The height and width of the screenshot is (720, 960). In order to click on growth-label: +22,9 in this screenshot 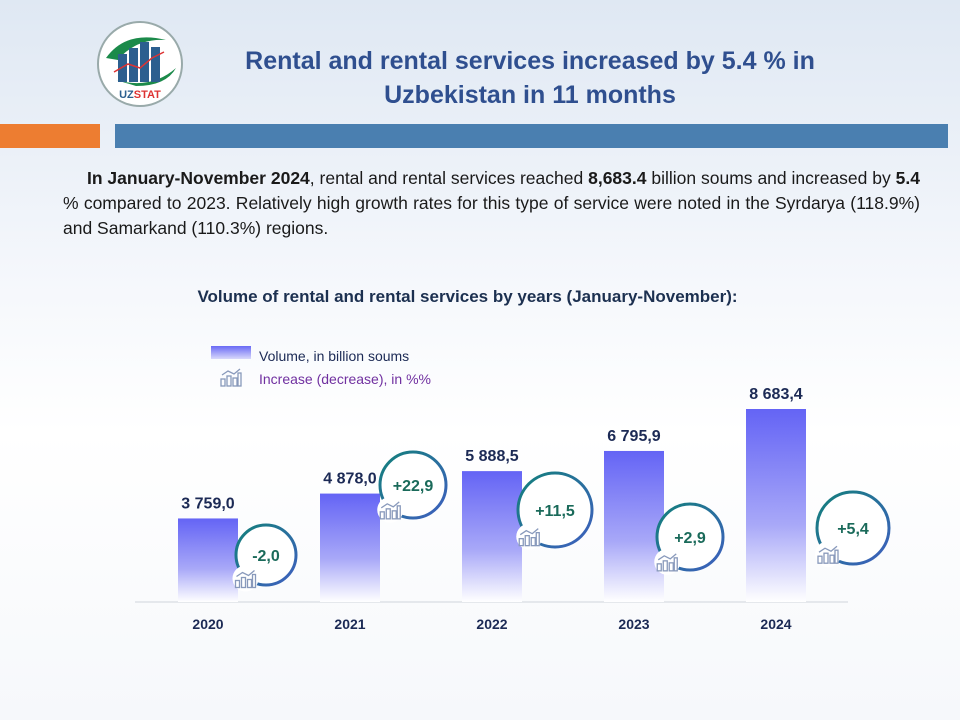, I will do `click(413, 486)`.